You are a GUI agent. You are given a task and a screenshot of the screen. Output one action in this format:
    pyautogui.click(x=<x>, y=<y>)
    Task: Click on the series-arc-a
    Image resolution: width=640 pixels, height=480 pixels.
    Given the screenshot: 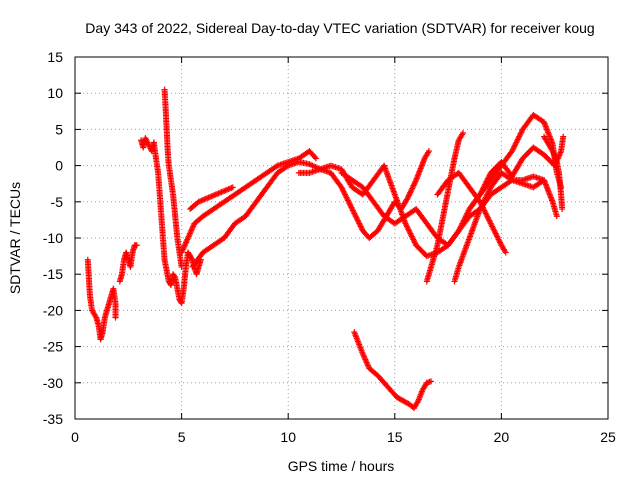 What is the action you would take?
    pyautogui.click(x=101, y=299)
    